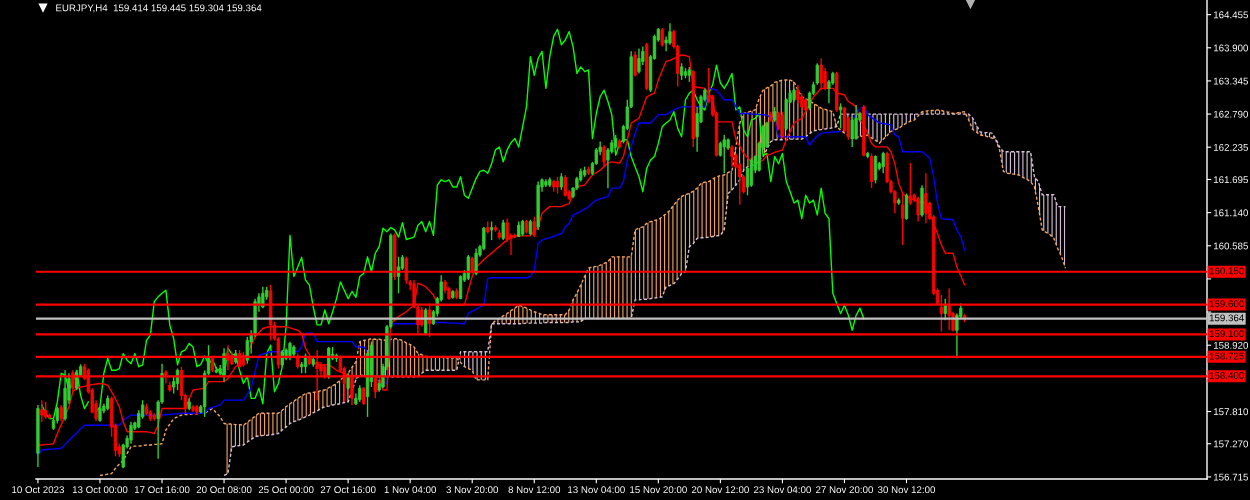 This screenshot has height=500, width=1250. Describe the element at coordinates (1226, 375) in the screenshot. I see `ref-line-label: 158.400` at that location.